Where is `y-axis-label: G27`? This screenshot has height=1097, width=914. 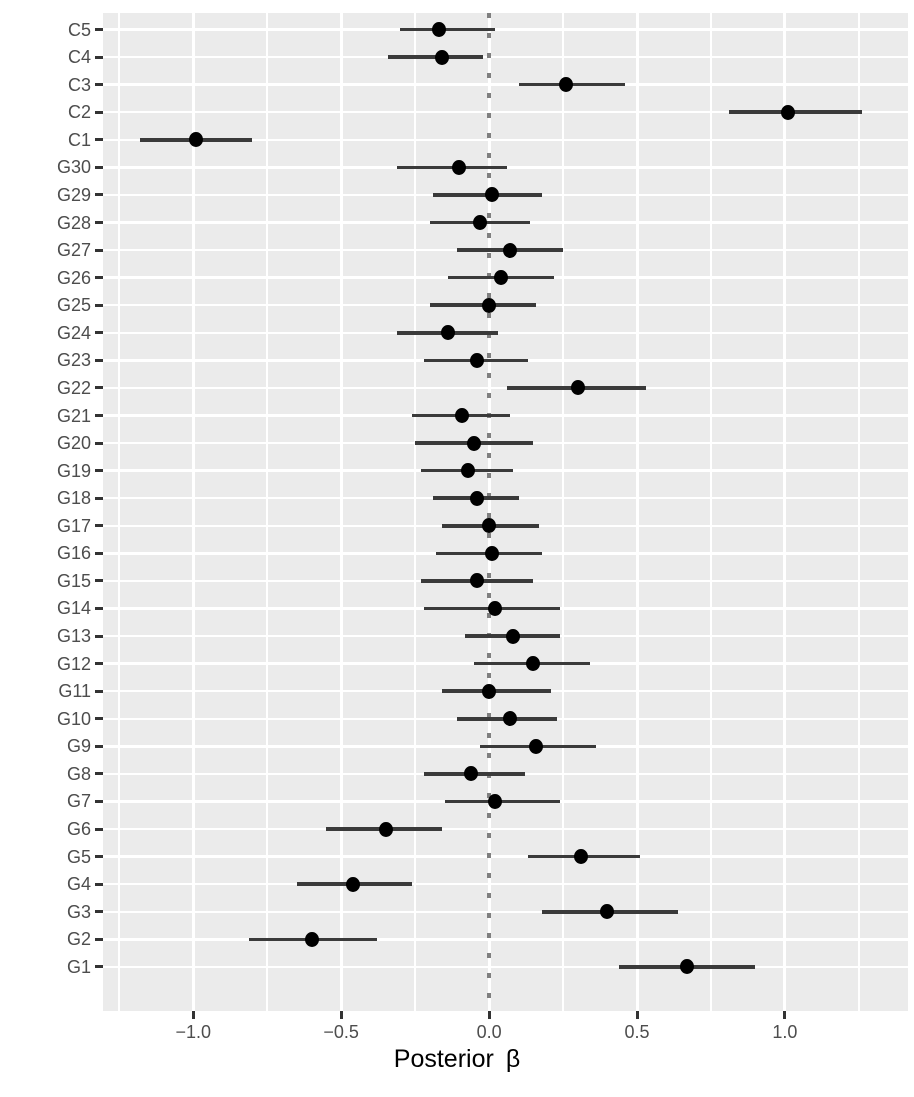
y-axis-label: G27 is located at coordinates (73, 250).